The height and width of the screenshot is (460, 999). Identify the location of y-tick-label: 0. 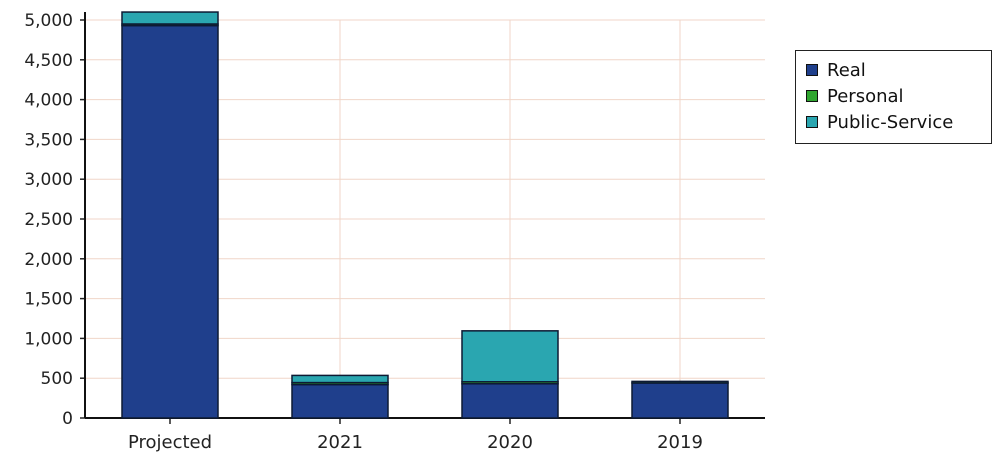
(67, 419).